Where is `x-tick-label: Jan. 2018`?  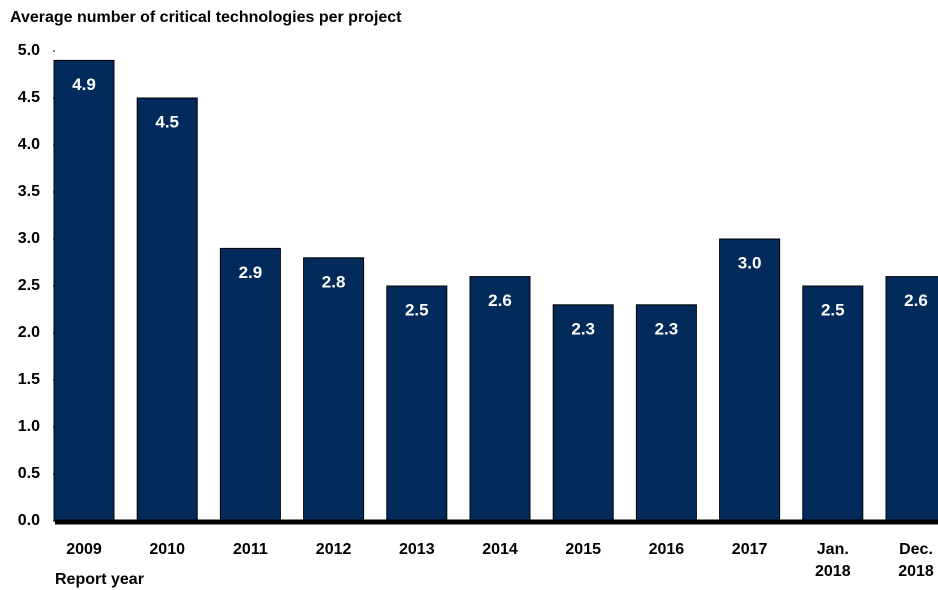
x-tick-label: Jan. 2018 is located at coordinates (833, 560).